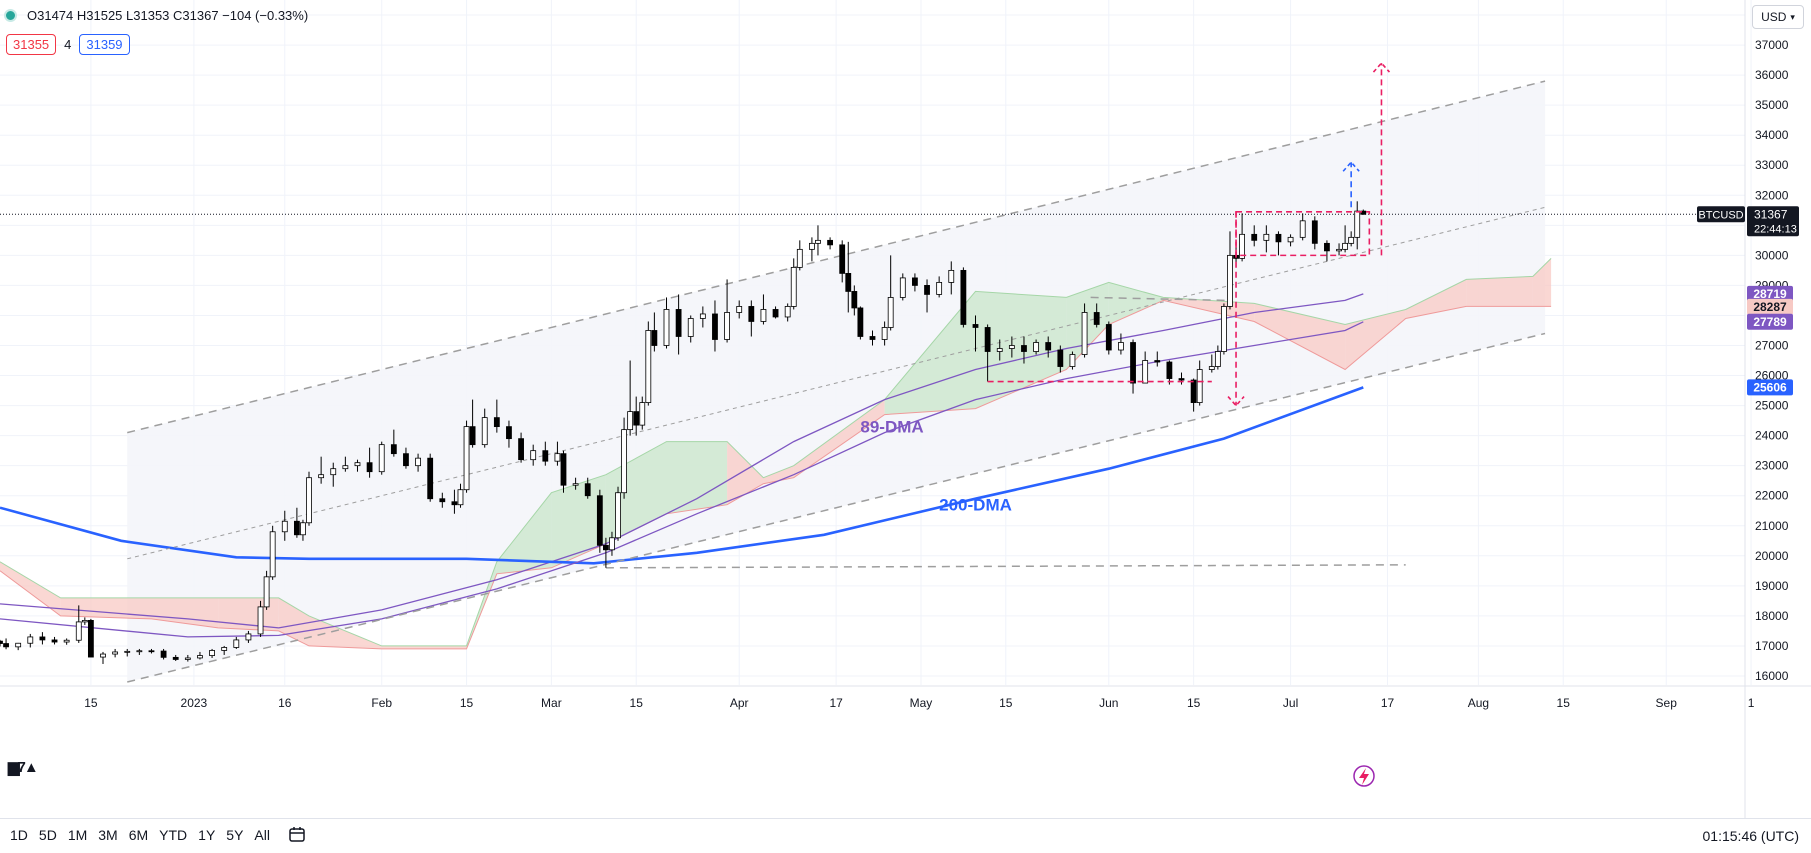 The height and width of the screenshot is (853, 1811). What do you see at coordinates (207, 835) in the screenshot?
I see `range-1y: 1Y` at bounding box center [207, 835].